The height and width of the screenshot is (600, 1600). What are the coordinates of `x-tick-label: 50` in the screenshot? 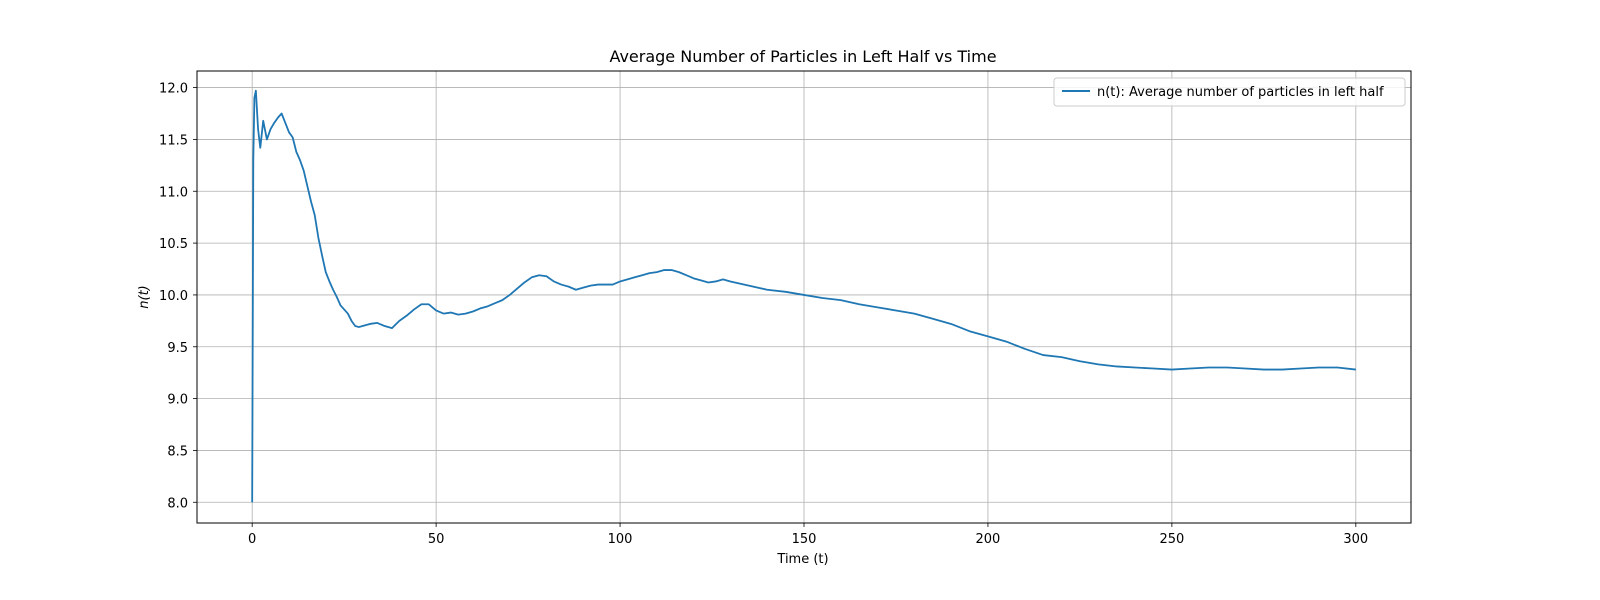 It's located at (436, 539).